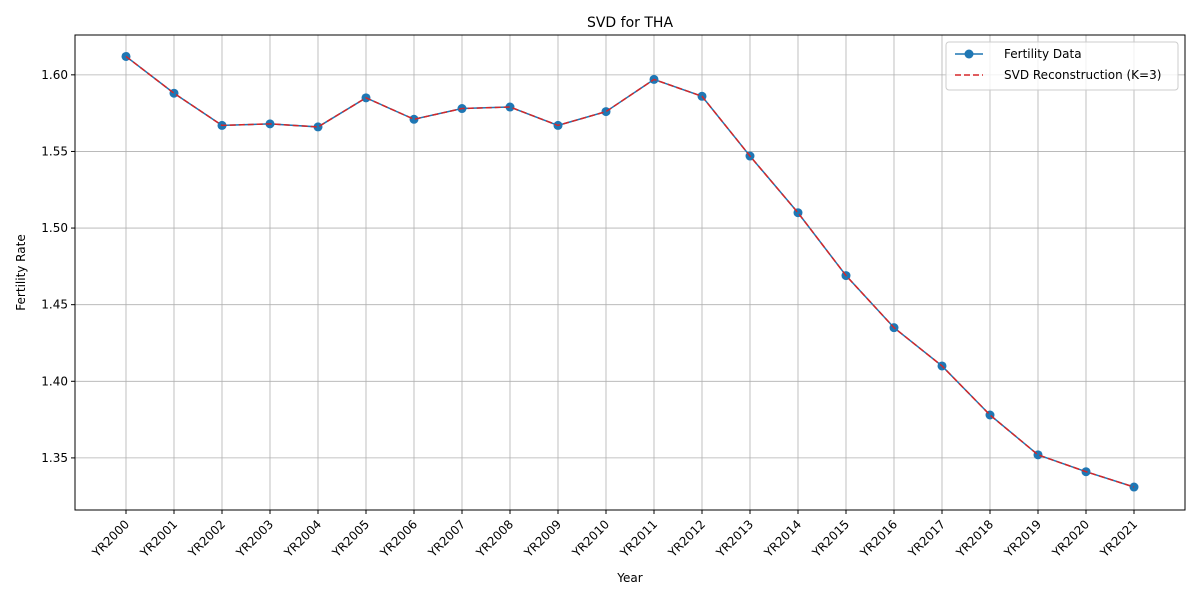  What do you see at coordinates (1082, 75) in the screenshot?
I see `legend-label: SVD Reconstruction (K=3)` at bounding box center [1082, 75].